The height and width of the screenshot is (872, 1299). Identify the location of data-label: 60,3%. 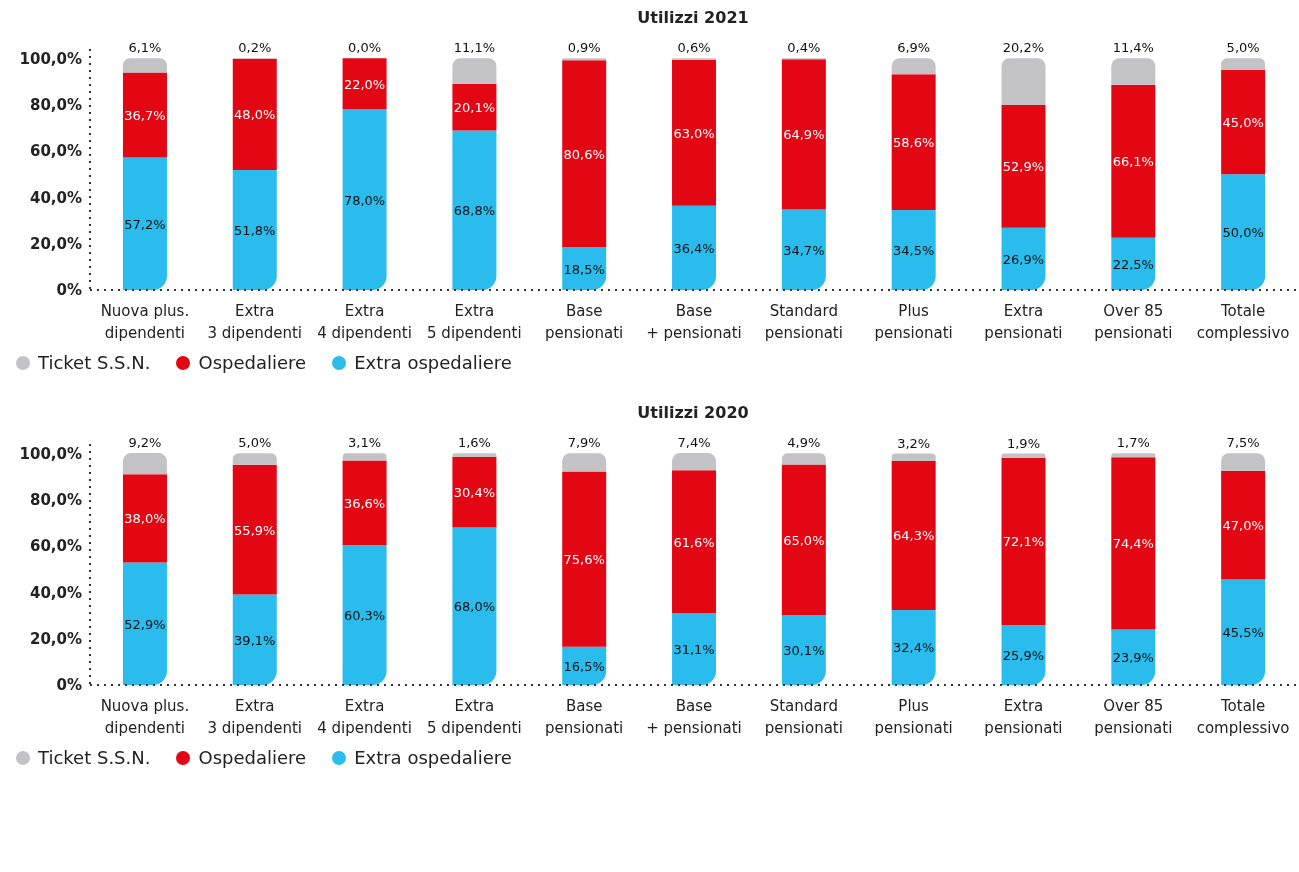
(364, 616).